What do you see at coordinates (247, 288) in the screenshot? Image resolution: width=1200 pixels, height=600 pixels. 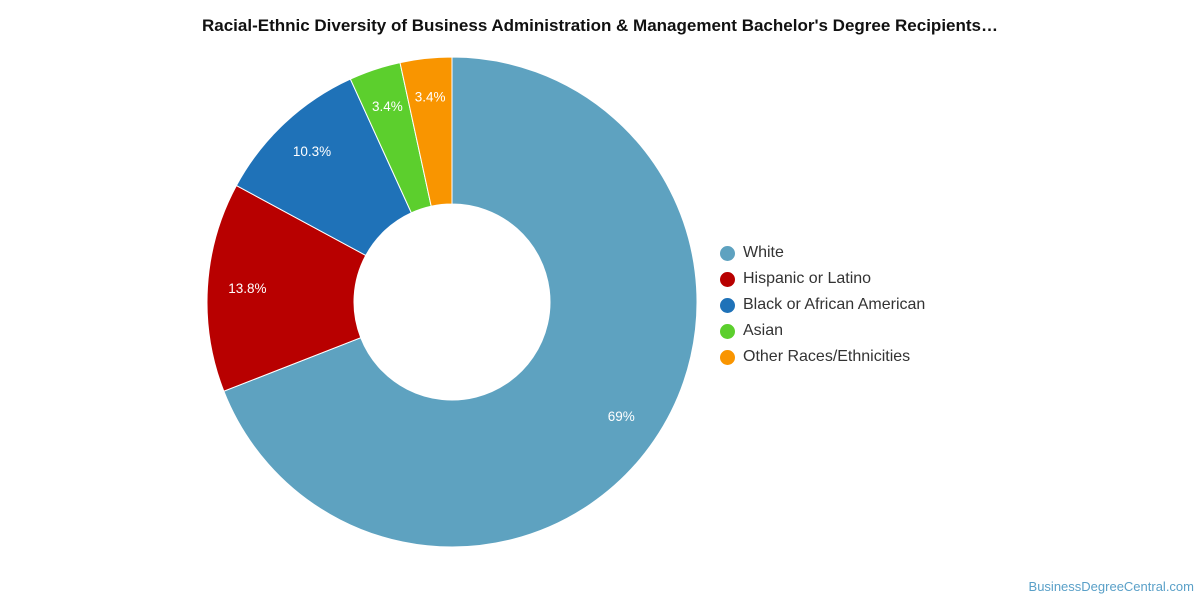 I see `data-label-hispanic-or-latino: 13.8%` at bounding box center [247, 288].